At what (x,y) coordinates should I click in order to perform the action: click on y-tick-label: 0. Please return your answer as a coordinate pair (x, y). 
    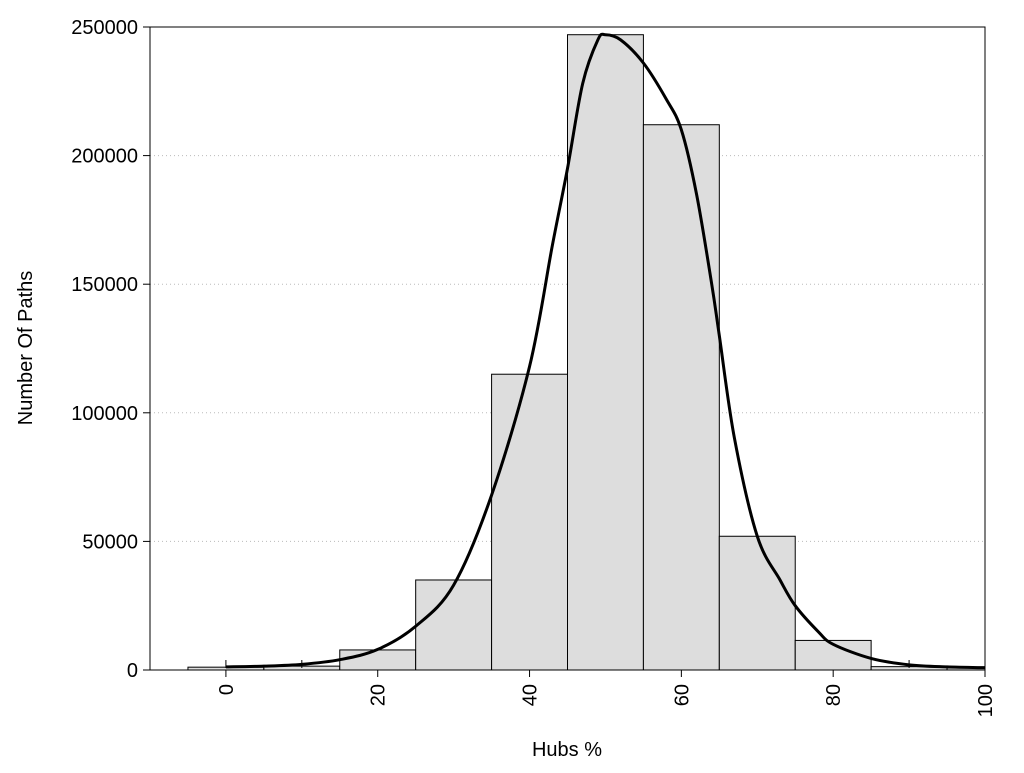
    Looking at the image, I should click on (132, 671).